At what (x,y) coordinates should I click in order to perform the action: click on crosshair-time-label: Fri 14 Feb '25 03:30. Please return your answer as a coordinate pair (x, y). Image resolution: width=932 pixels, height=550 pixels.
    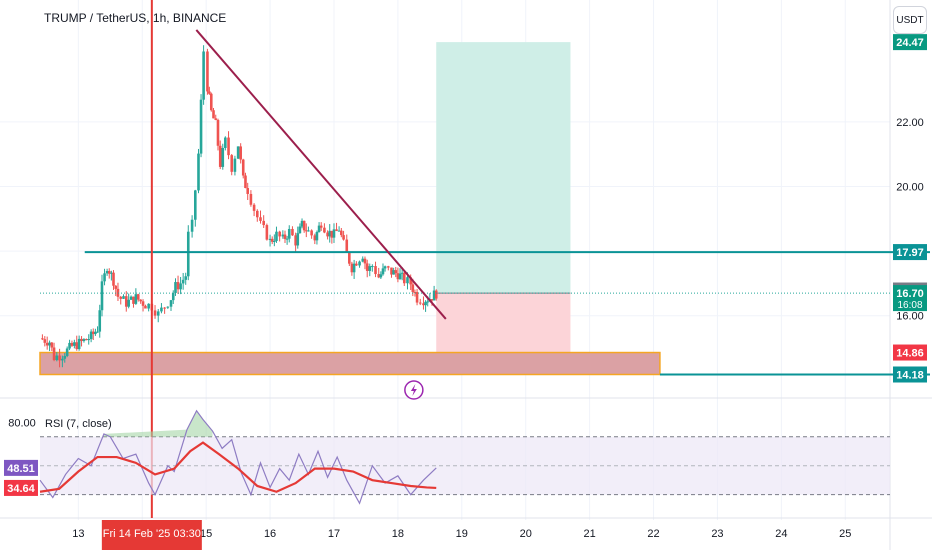
    Looking at the image, I should click on (152, 534).